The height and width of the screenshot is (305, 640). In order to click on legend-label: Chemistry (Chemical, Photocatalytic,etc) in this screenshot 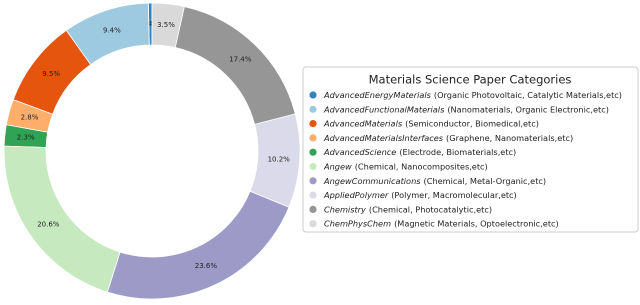, I will do `click(408, 209)`.